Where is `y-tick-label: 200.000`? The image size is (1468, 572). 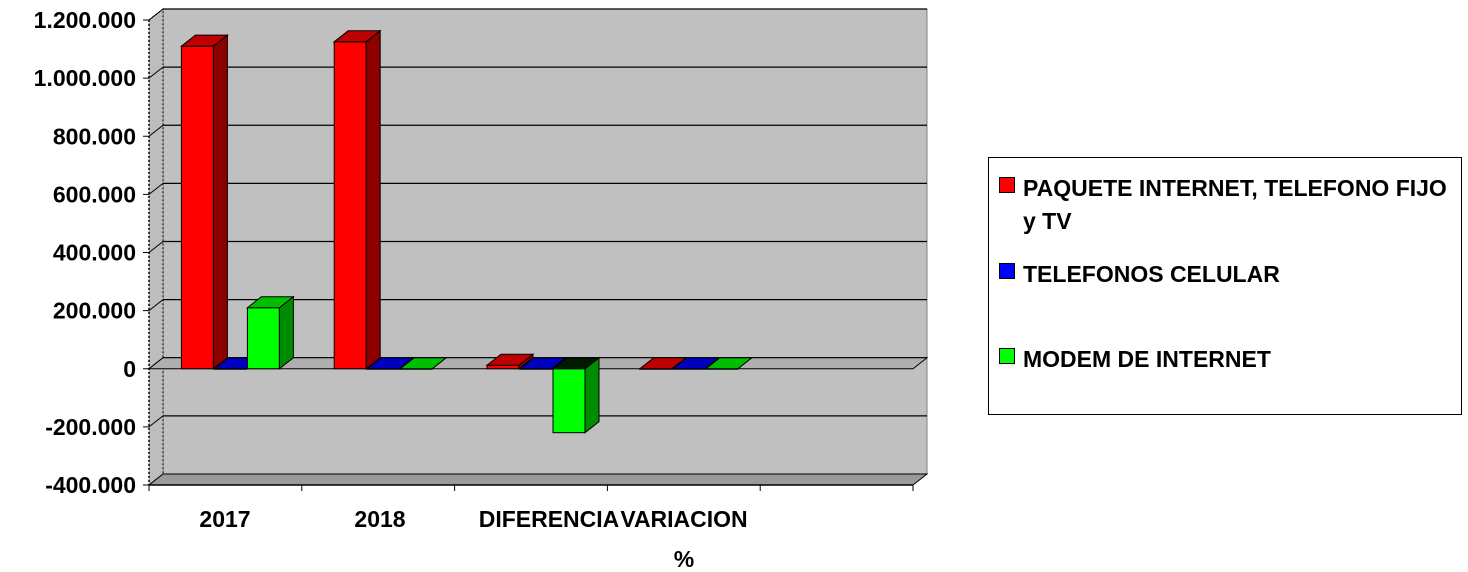 y-tick-label: 200.000 is located at coordinates (94, 311).